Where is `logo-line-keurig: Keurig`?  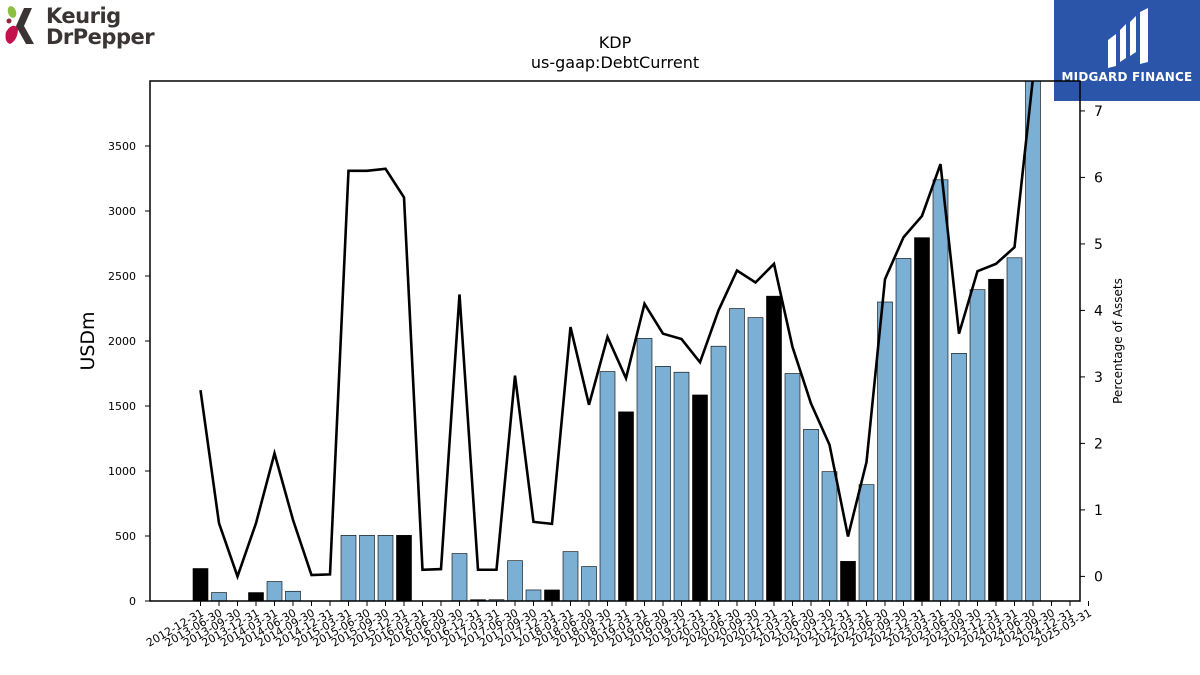
logo-line-keurig: Keurig is located at coordinates (83, 16).